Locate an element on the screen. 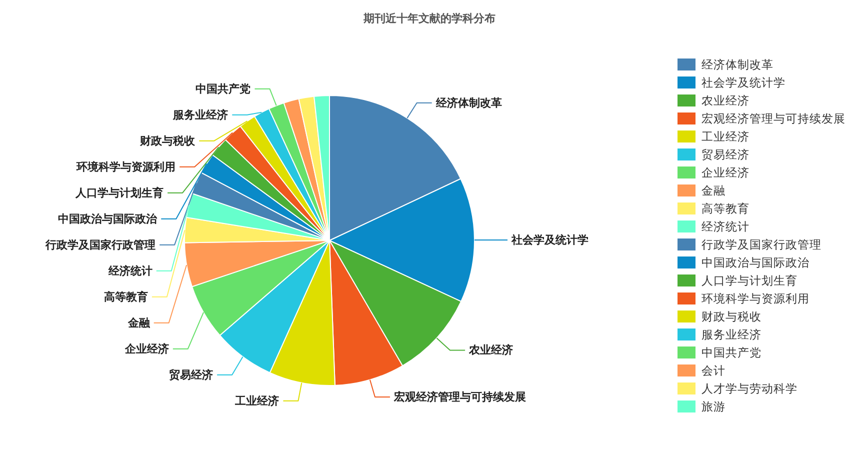 The width and height of the screenshot is (859, 456). slice-label: 行政学及国家行政管理 is located at coordinates (100, 245).